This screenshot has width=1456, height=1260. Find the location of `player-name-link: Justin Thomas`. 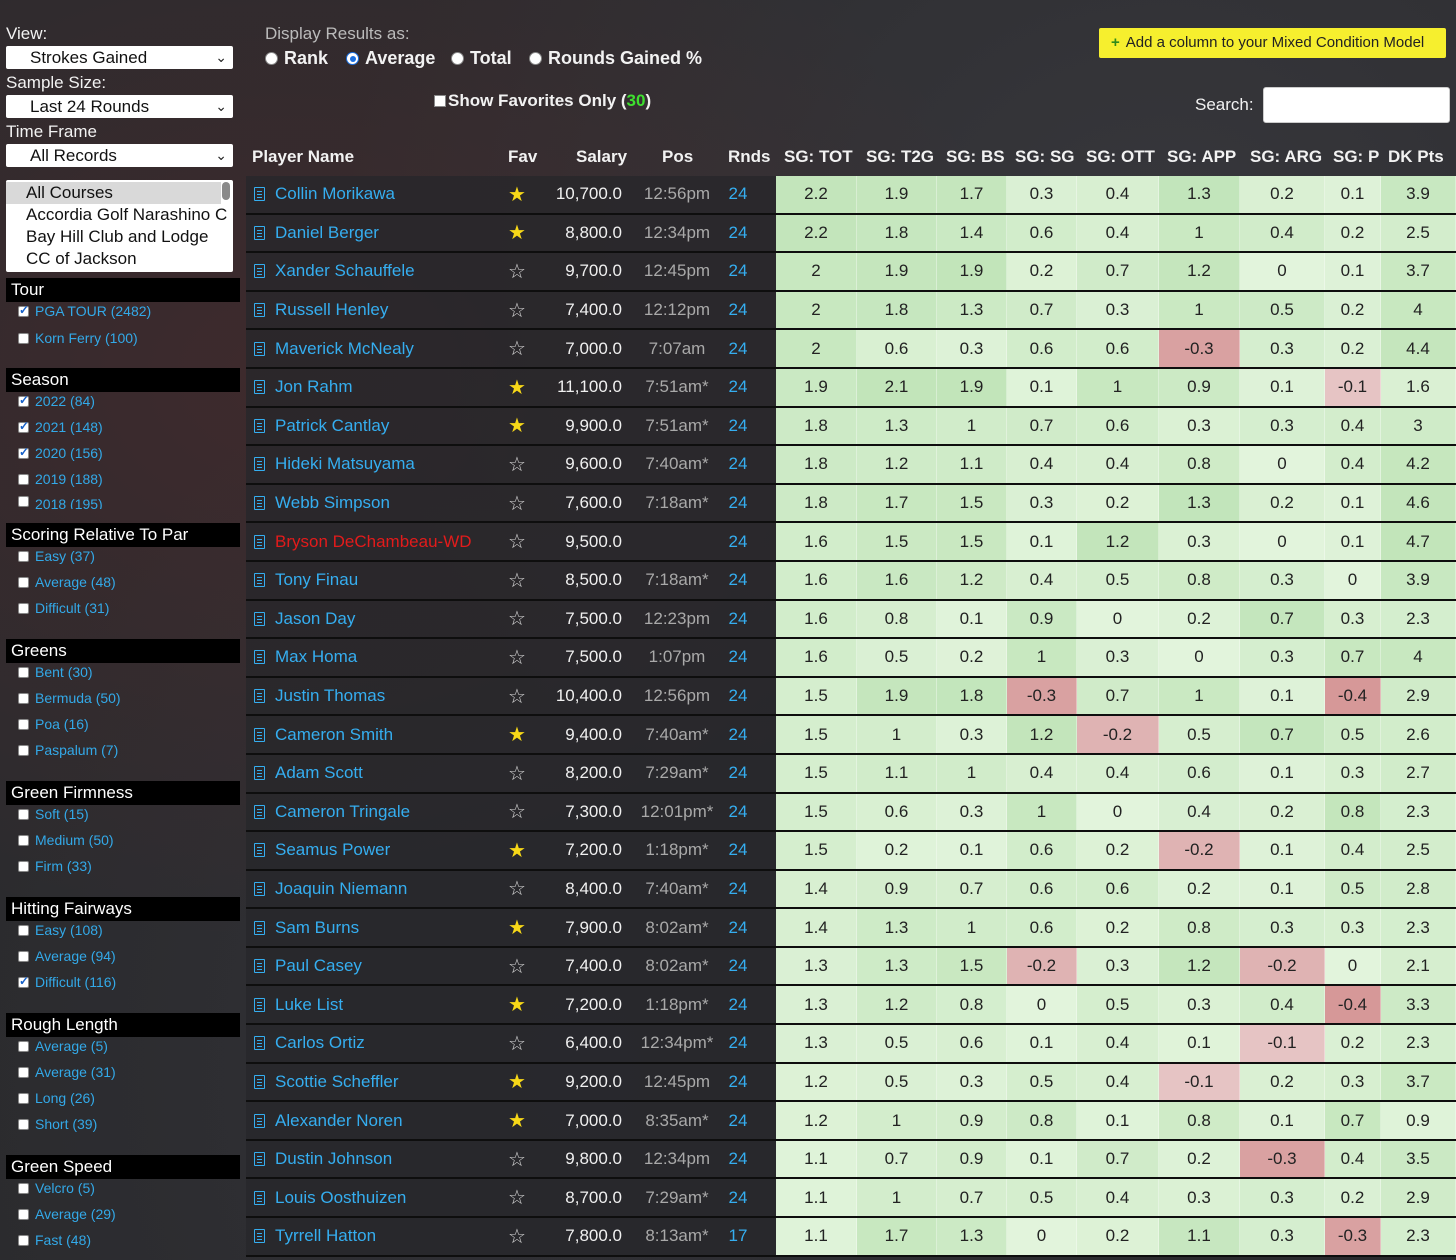

player-name-link: Justin Thomas is located at coordinates (319, 696).